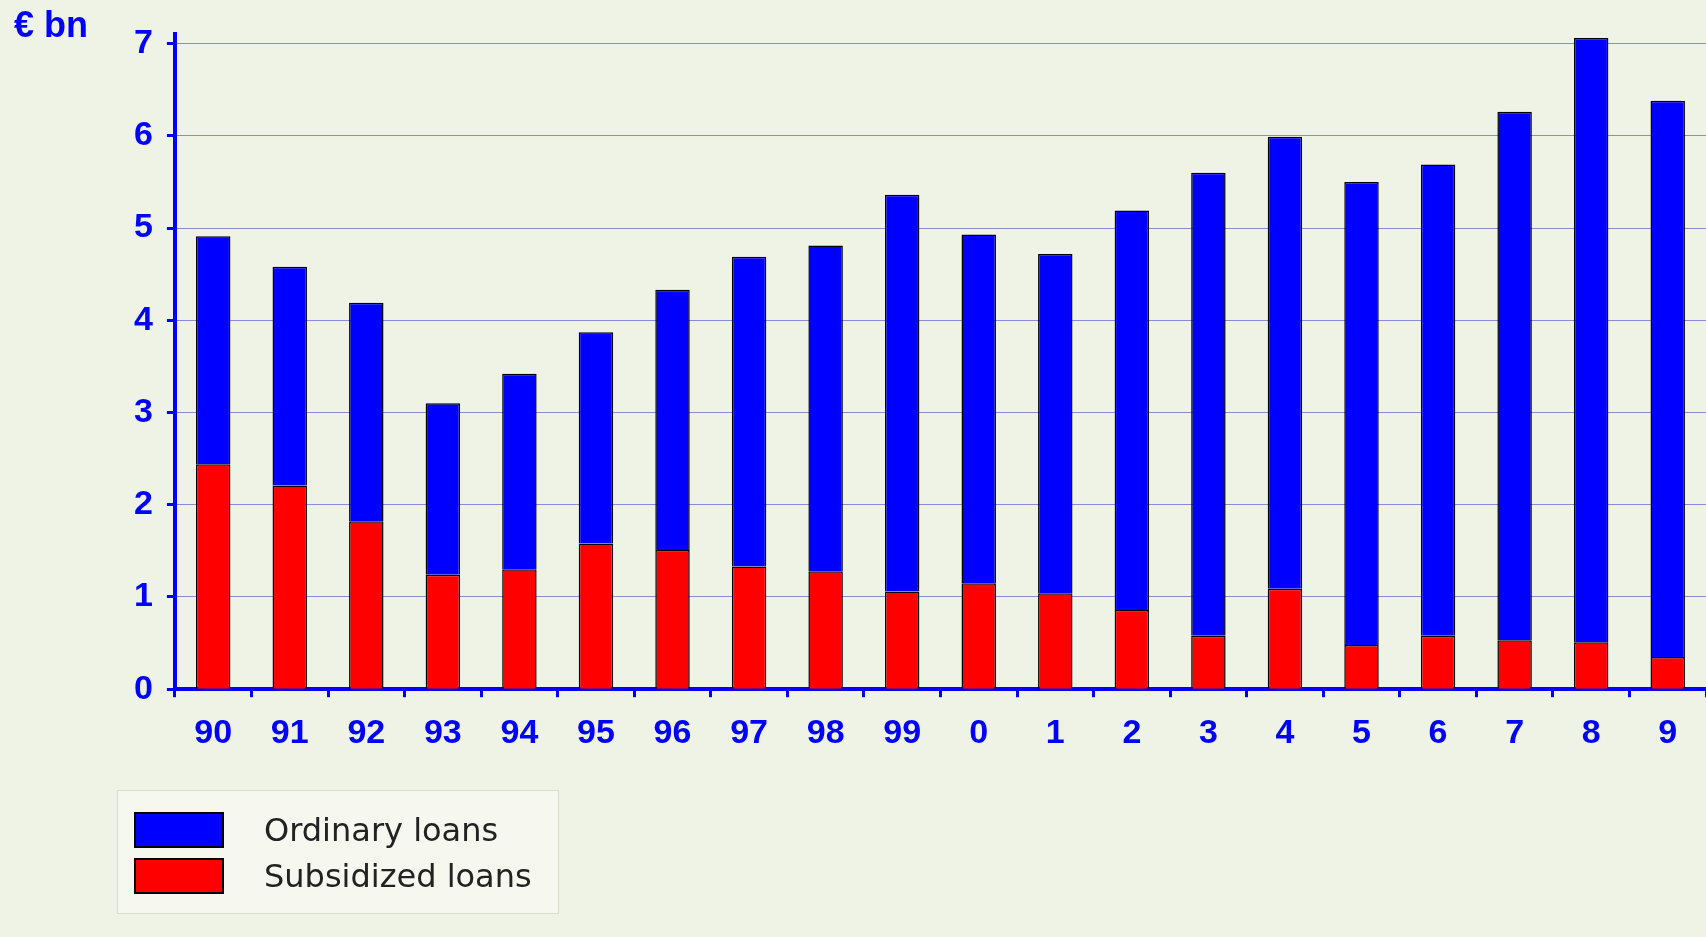  What do you see at coordinates (1438, 730) in the screenshot?
I see `x-tick-label: 6` at bounding box center [1438, 730].